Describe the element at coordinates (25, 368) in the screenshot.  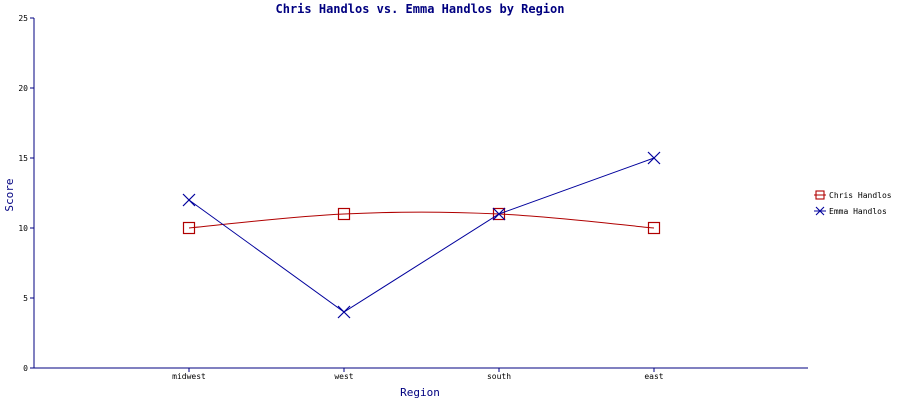
I see `y-tick-label: 0` at that location.